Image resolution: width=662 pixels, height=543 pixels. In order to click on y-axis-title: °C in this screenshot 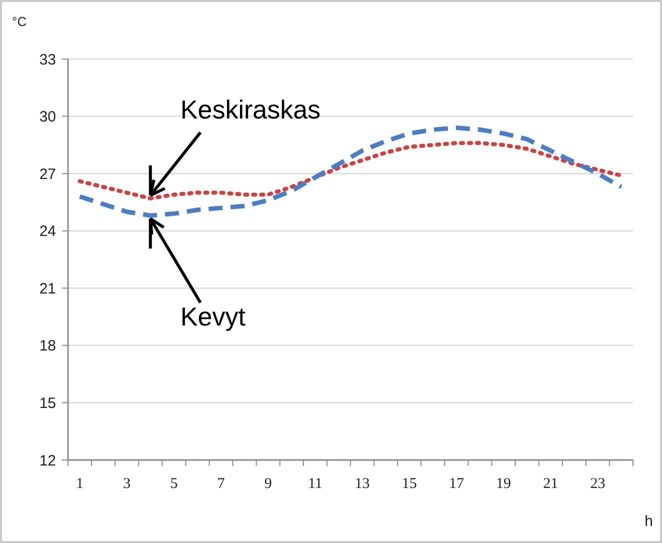, I will do `click(19, 21)`.